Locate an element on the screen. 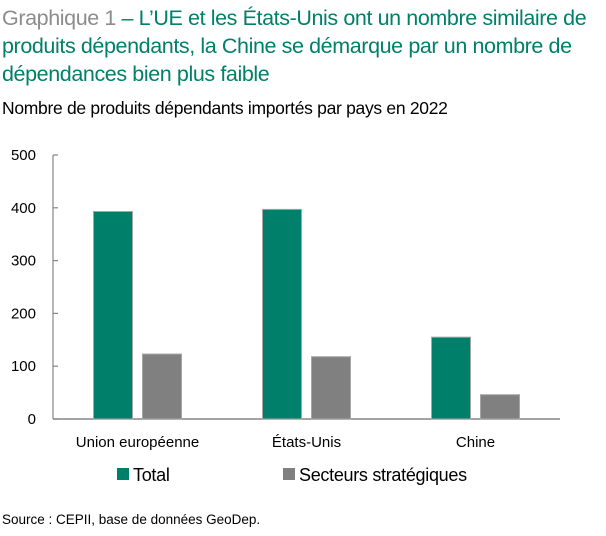 This screenshot has width=606, height=536. x-tick-label: Union européenne is located at coordinates (137, 442).